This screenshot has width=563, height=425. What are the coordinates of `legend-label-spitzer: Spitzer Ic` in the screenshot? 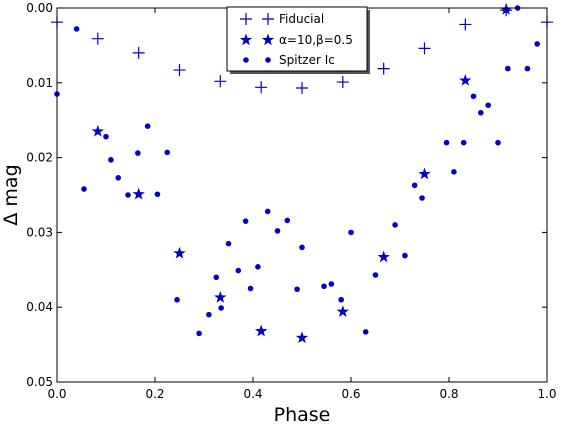 It's located at (307, 60).